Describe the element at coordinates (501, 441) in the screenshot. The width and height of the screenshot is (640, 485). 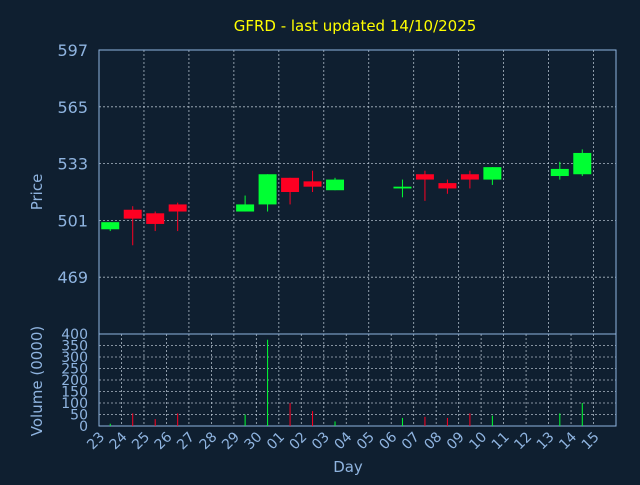
I see `day-tick-label: 11` at that location.